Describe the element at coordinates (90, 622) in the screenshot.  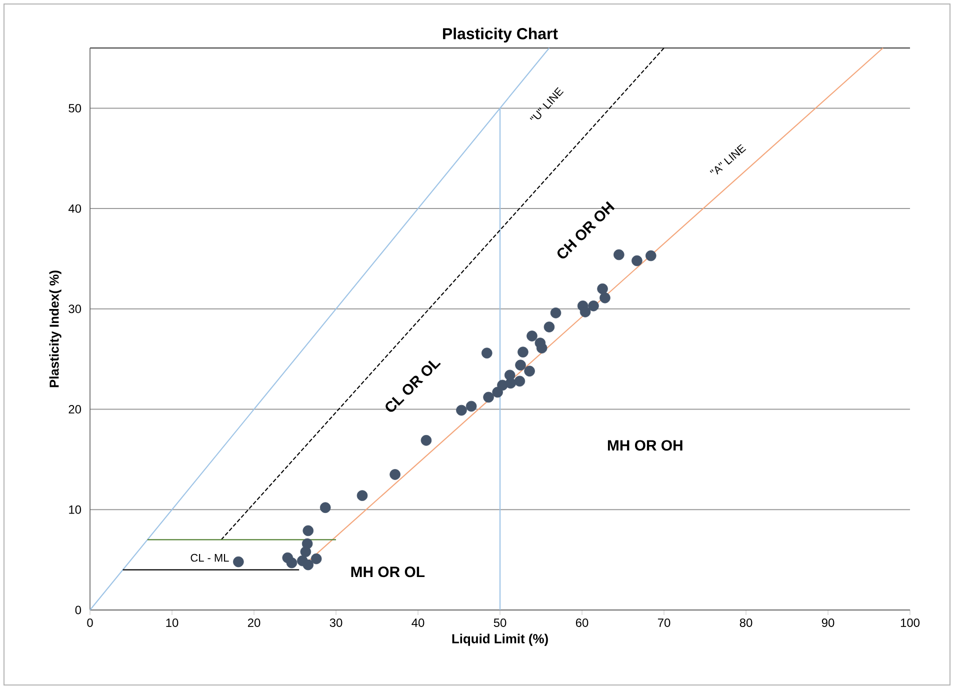
I see `x-tick-label: 0` at that location.